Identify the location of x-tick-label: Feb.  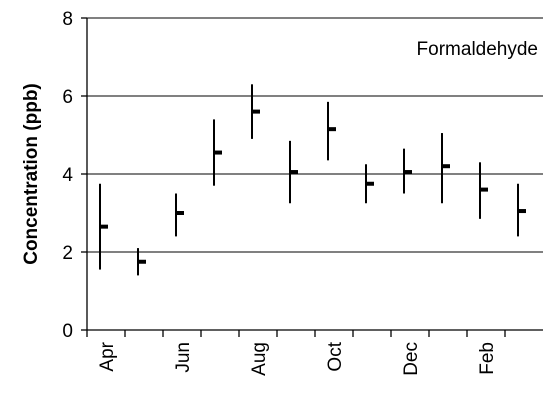
(487, 358).